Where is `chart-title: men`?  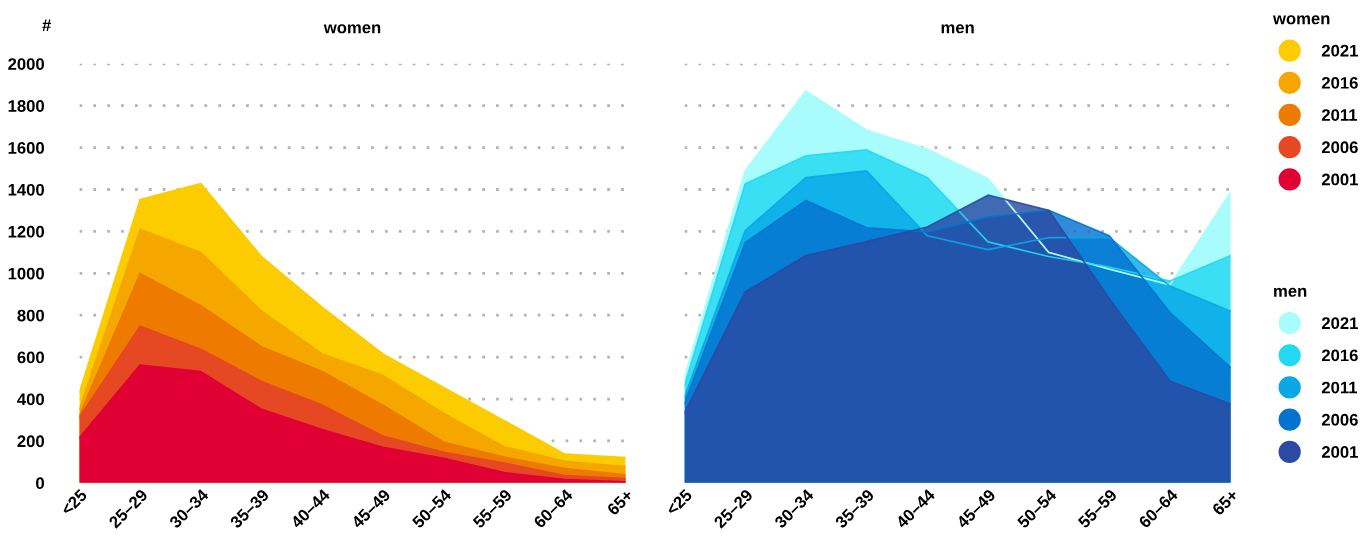 chart-title: men is located at coordinates (957, 29).